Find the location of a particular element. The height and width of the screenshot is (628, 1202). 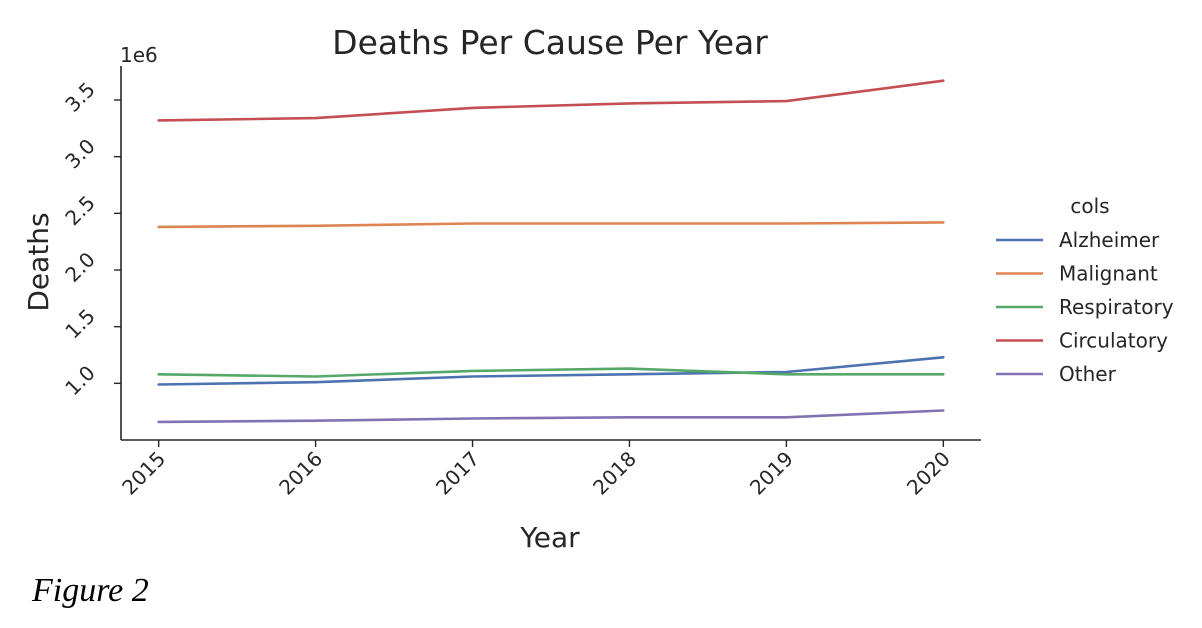

x-tick-label: 2018 is located at coordinates (614, 473).